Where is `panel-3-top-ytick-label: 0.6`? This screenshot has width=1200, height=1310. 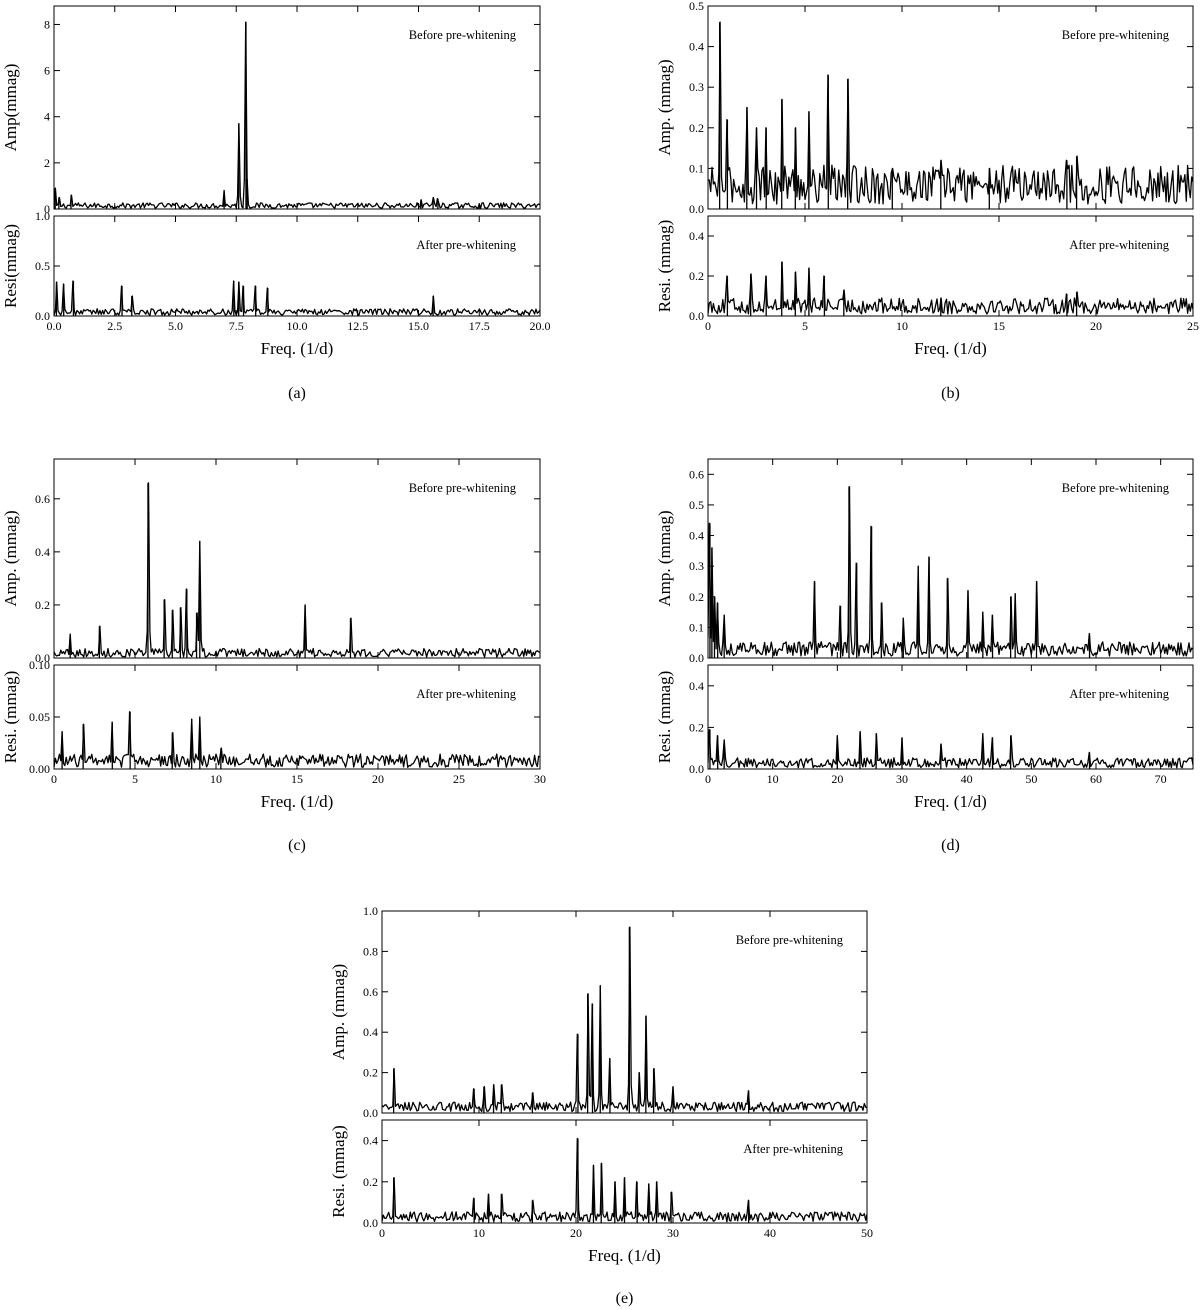
panel-3-top-ytick-label: 0.6 is located at coordinates (696, 474).